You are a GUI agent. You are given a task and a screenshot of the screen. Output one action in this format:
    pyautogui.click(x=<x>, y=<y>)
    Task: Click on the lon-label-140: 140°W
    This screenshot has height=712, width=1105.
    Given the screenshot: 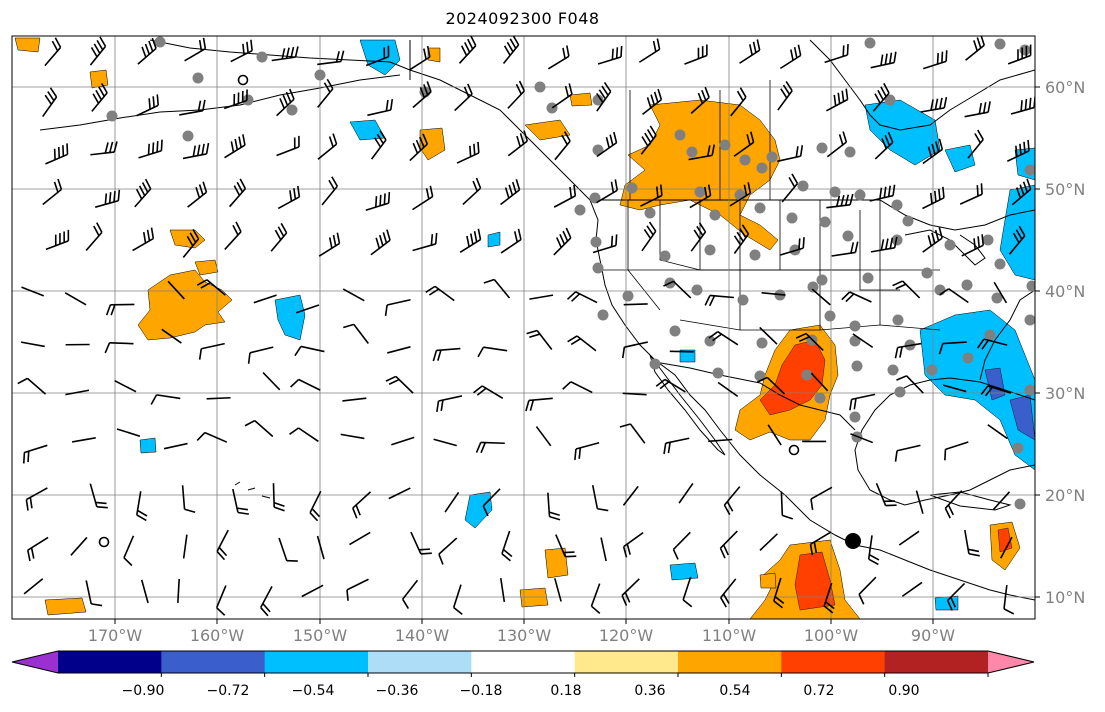 What is the action you would take?
    pyautogui.click(x=422, y=635)
    